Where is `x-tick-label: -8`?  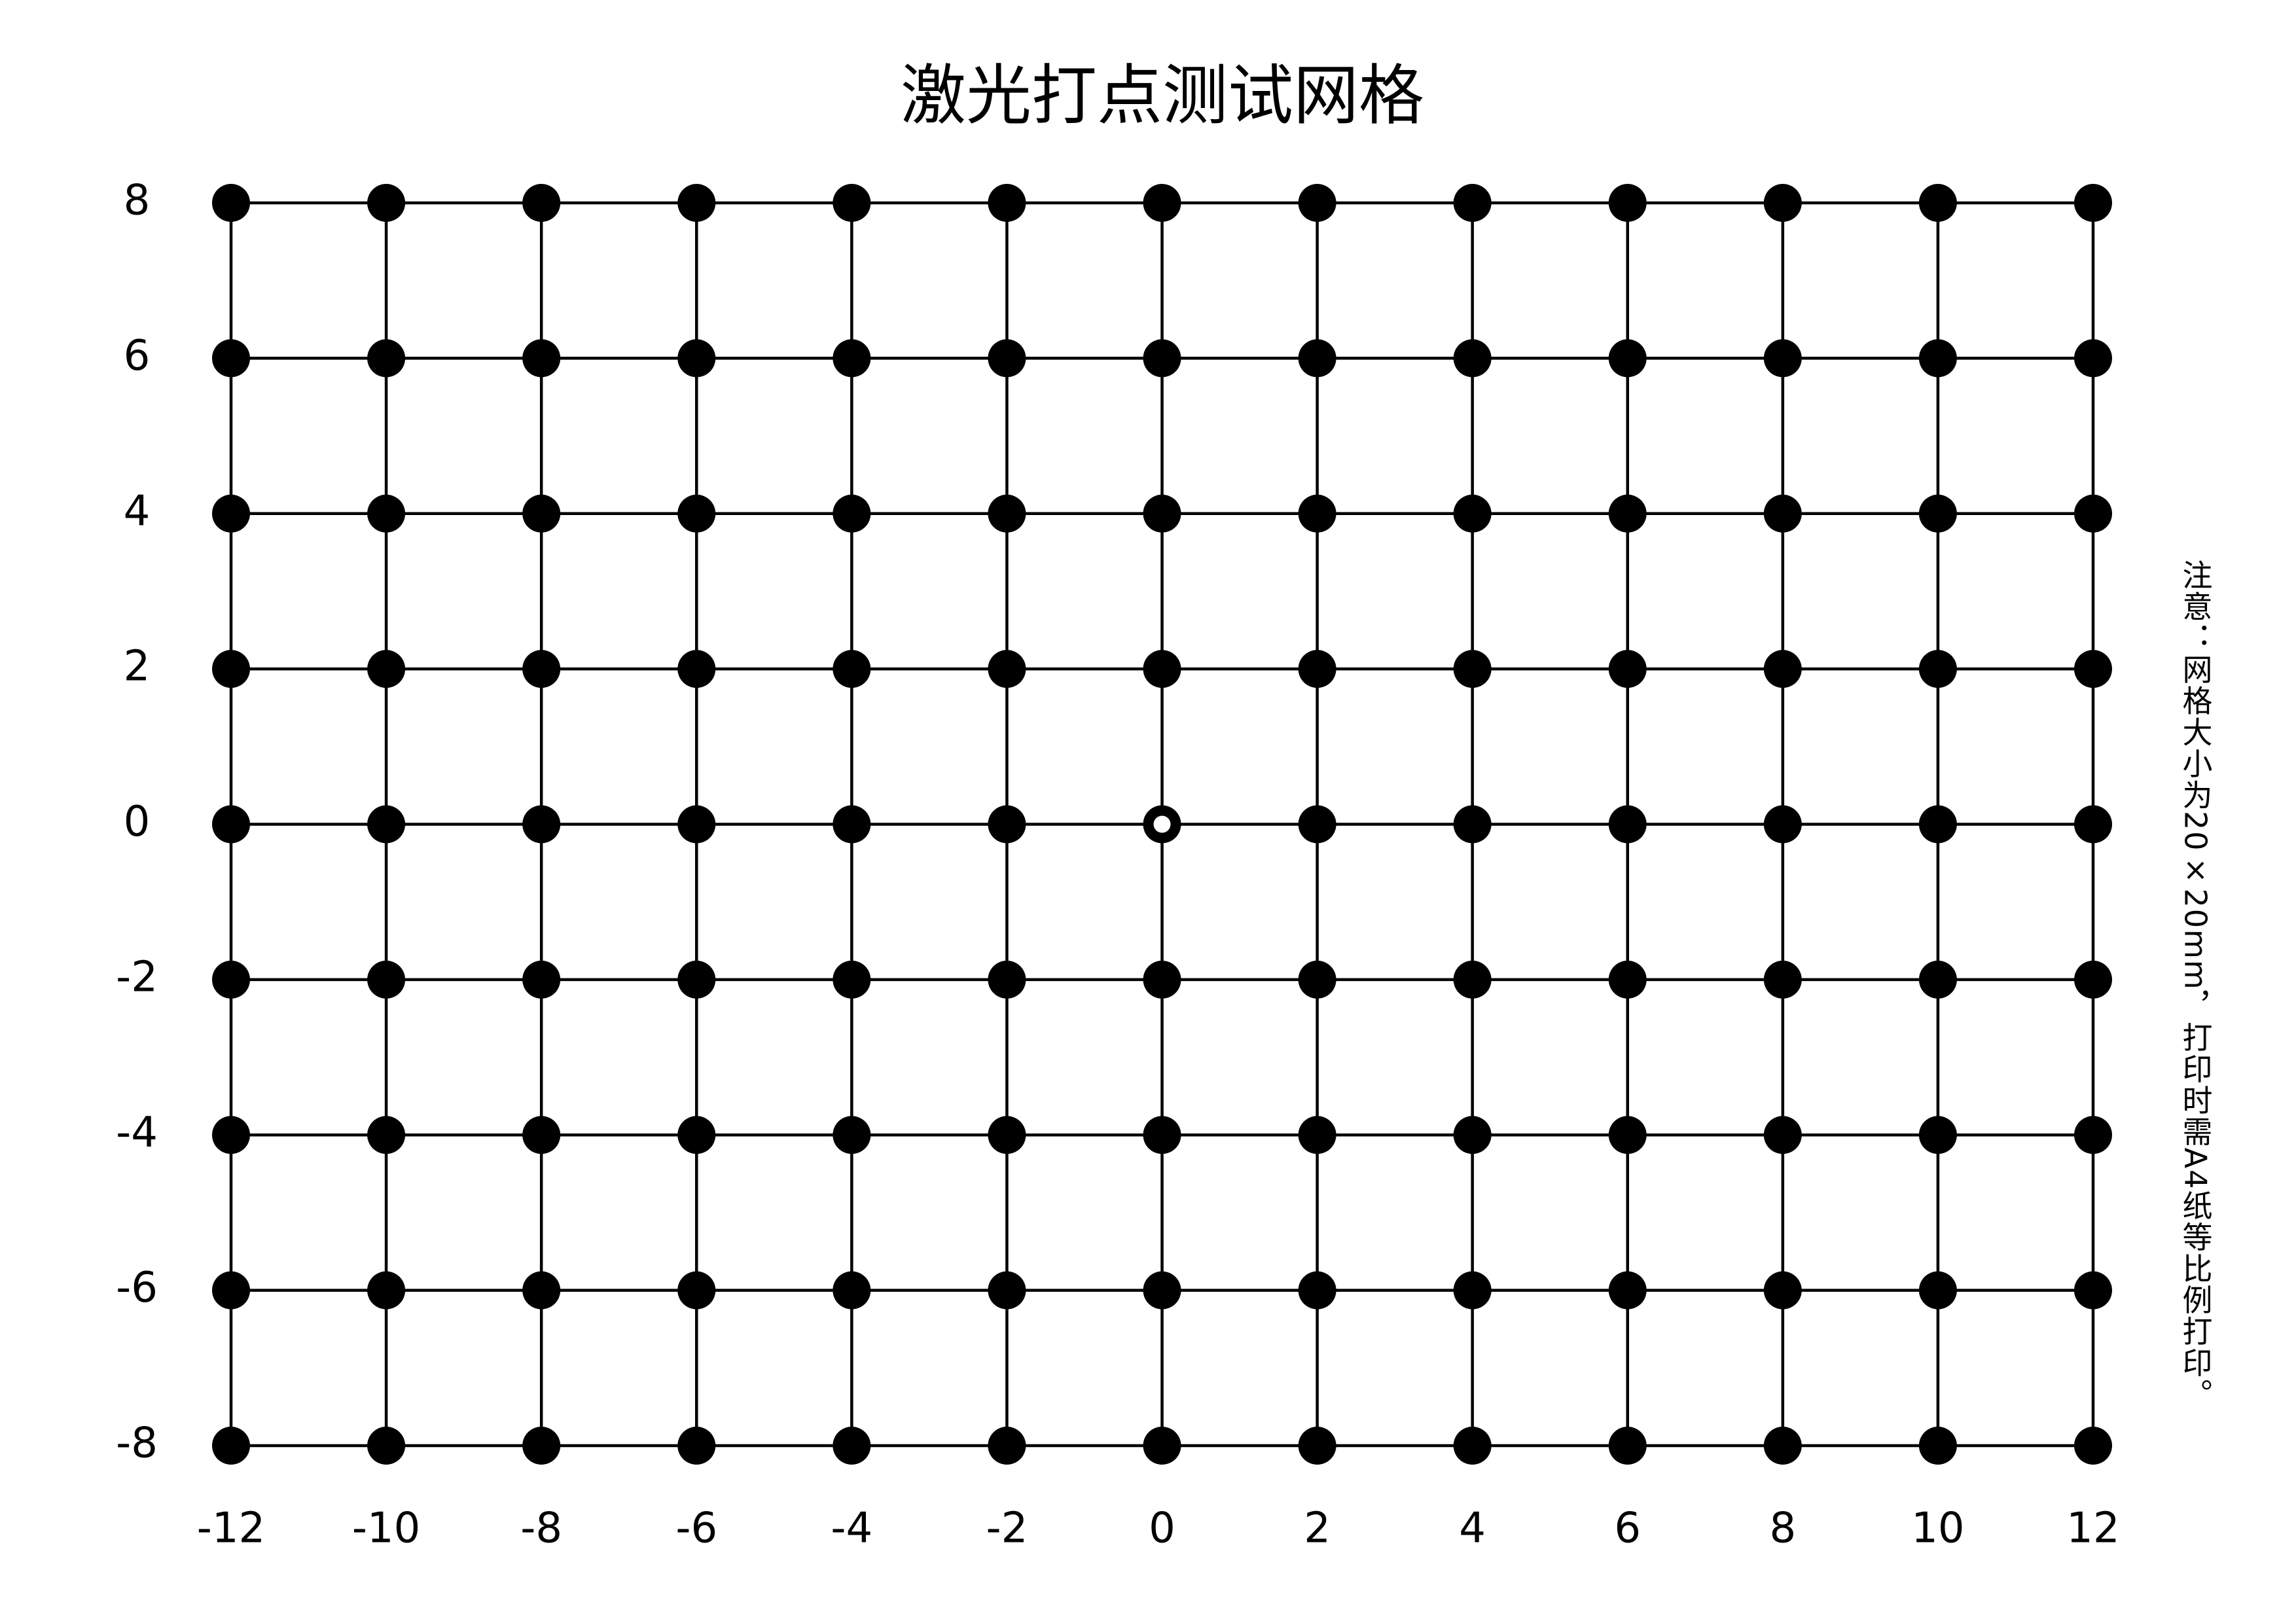 x-tick-label: -8 is located at coordinates (541, 1529).